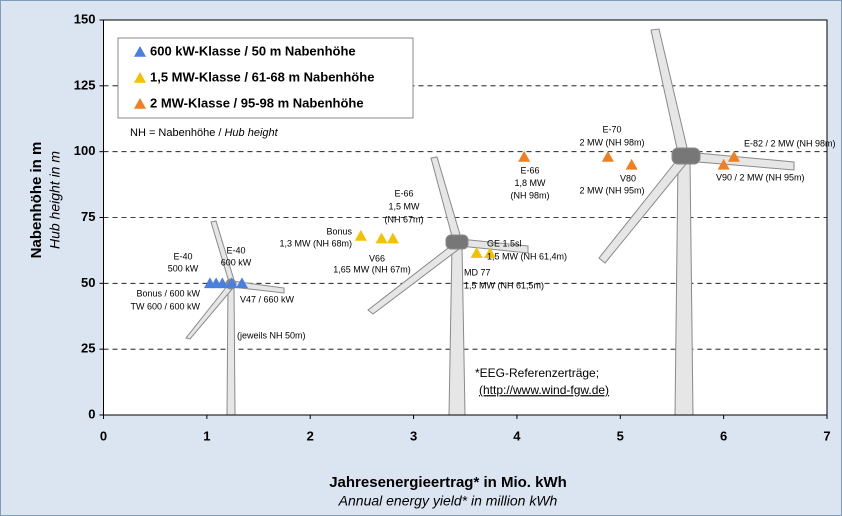 Image resolution: width=842 pixels, height=516 pixels. Describe the element at coordinates (448, 482) in the screenshot. I see `x-axis-title: Jahresenergieertrag* in Mio. kWh` at that location.